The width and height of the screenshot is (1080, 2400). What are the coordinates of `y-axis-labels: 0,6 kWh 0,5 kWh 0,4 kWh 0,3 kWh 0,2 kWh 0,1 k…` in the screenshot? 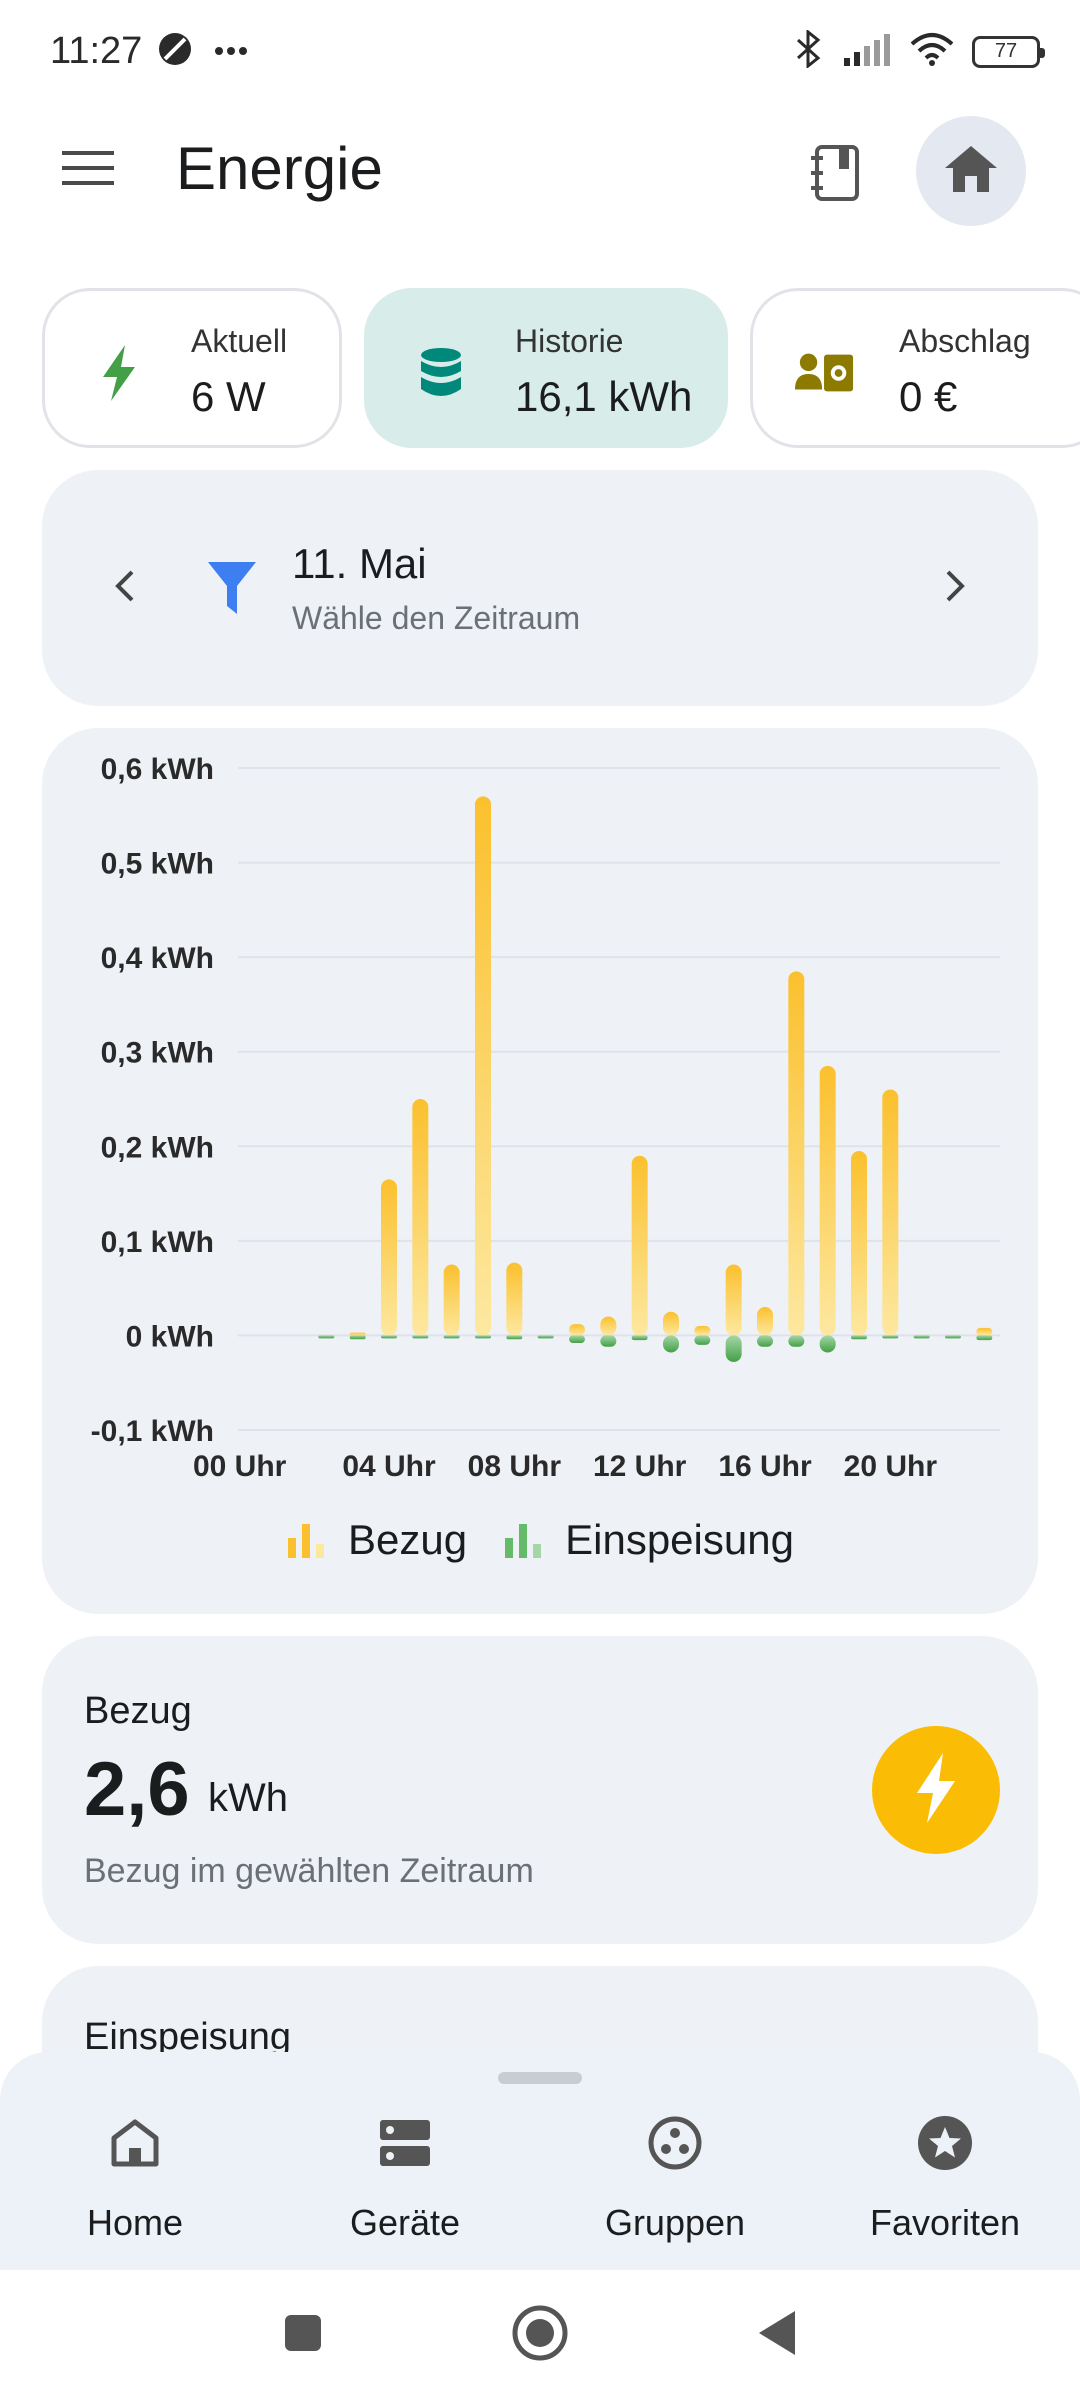 It's located at (152, 1100).